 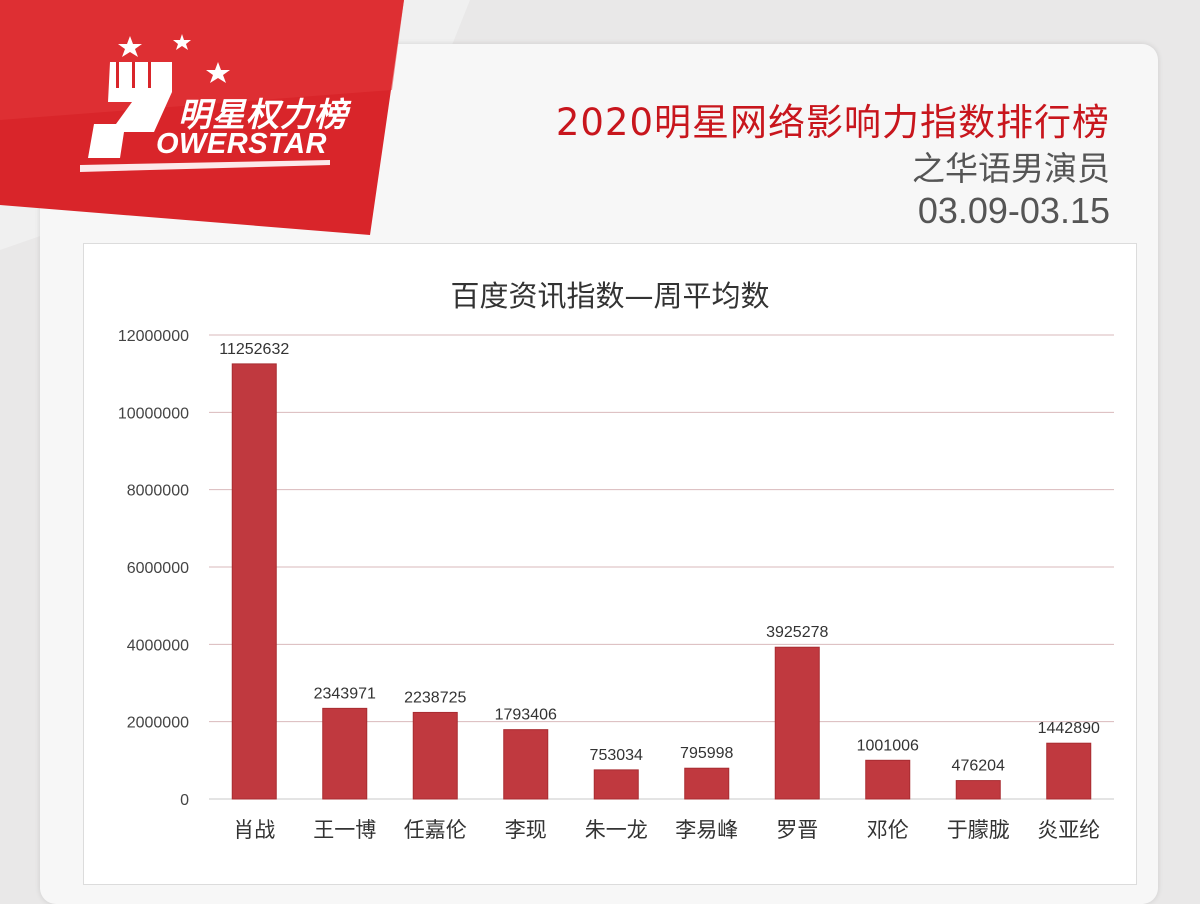 I want to click on x-tick-label: 朱一龙, so click(x=616, y=830).